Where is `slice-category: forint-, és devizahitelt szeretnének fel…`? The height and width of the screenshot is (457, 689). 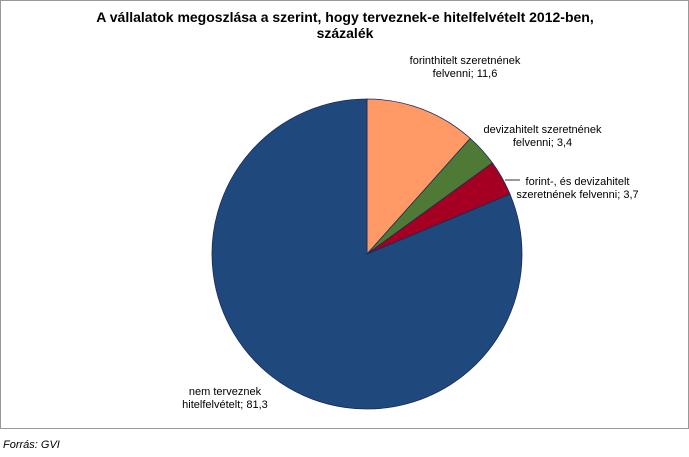 slice-category: forint-, és devizahitelt szeretnének fel… is located at coordinates (573, 188).